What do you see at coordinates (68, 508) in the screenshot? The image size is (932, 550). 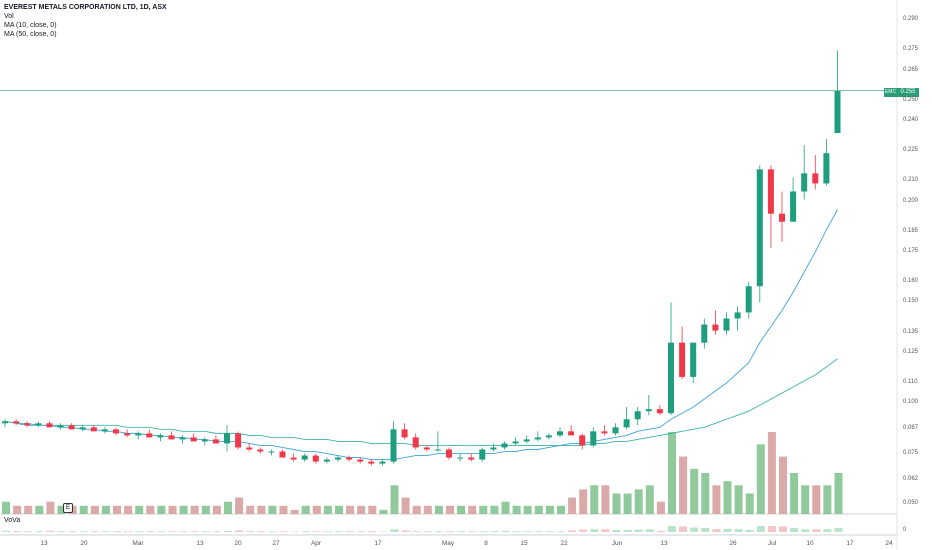 I see `earnings-marker: E` at bounding box center [68, 508].